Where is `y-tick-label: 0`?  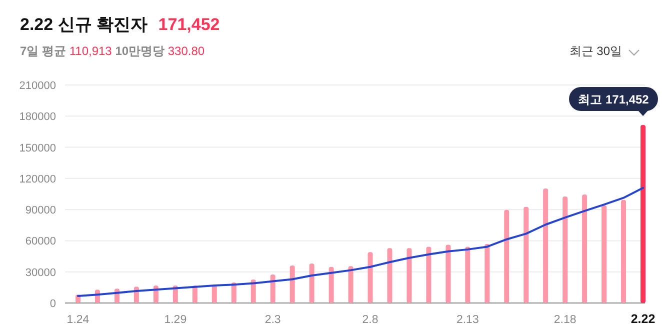
y-tick-label: 0 is located at coordinates (53, 304).